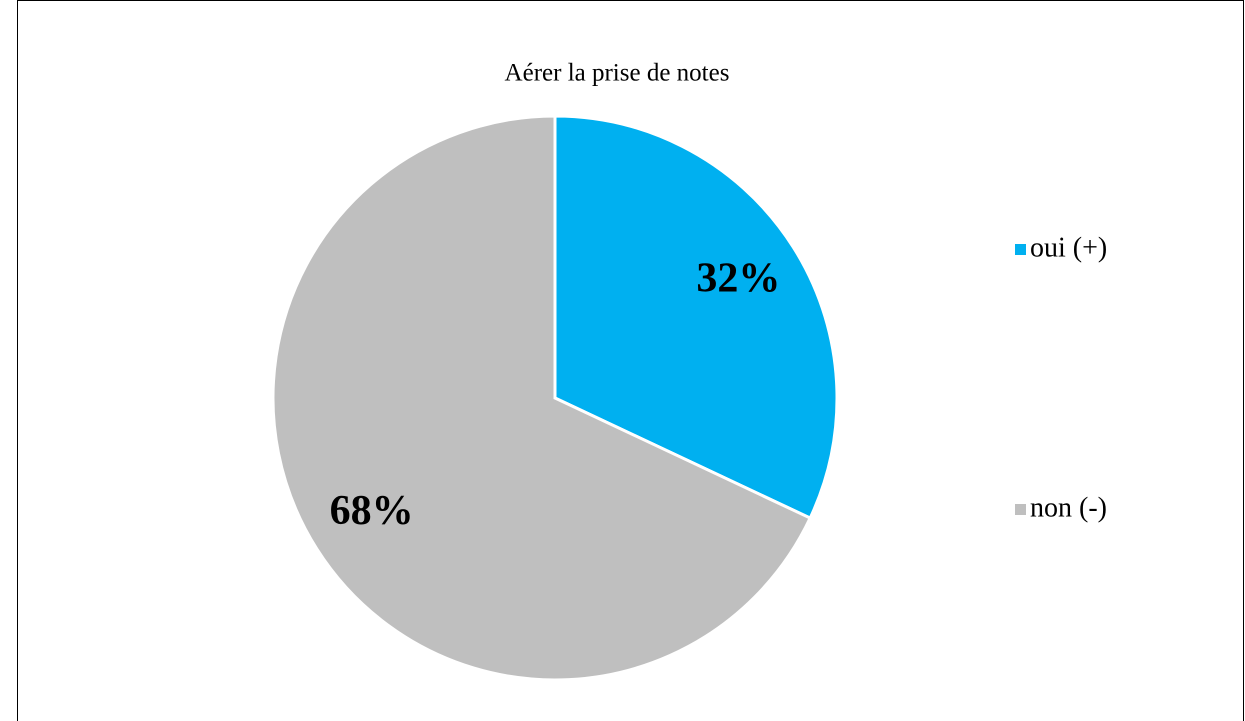  Describe the element at coordinates (1068, 247) in the screenshot. I see `legend-label: oui (+)` at that location.